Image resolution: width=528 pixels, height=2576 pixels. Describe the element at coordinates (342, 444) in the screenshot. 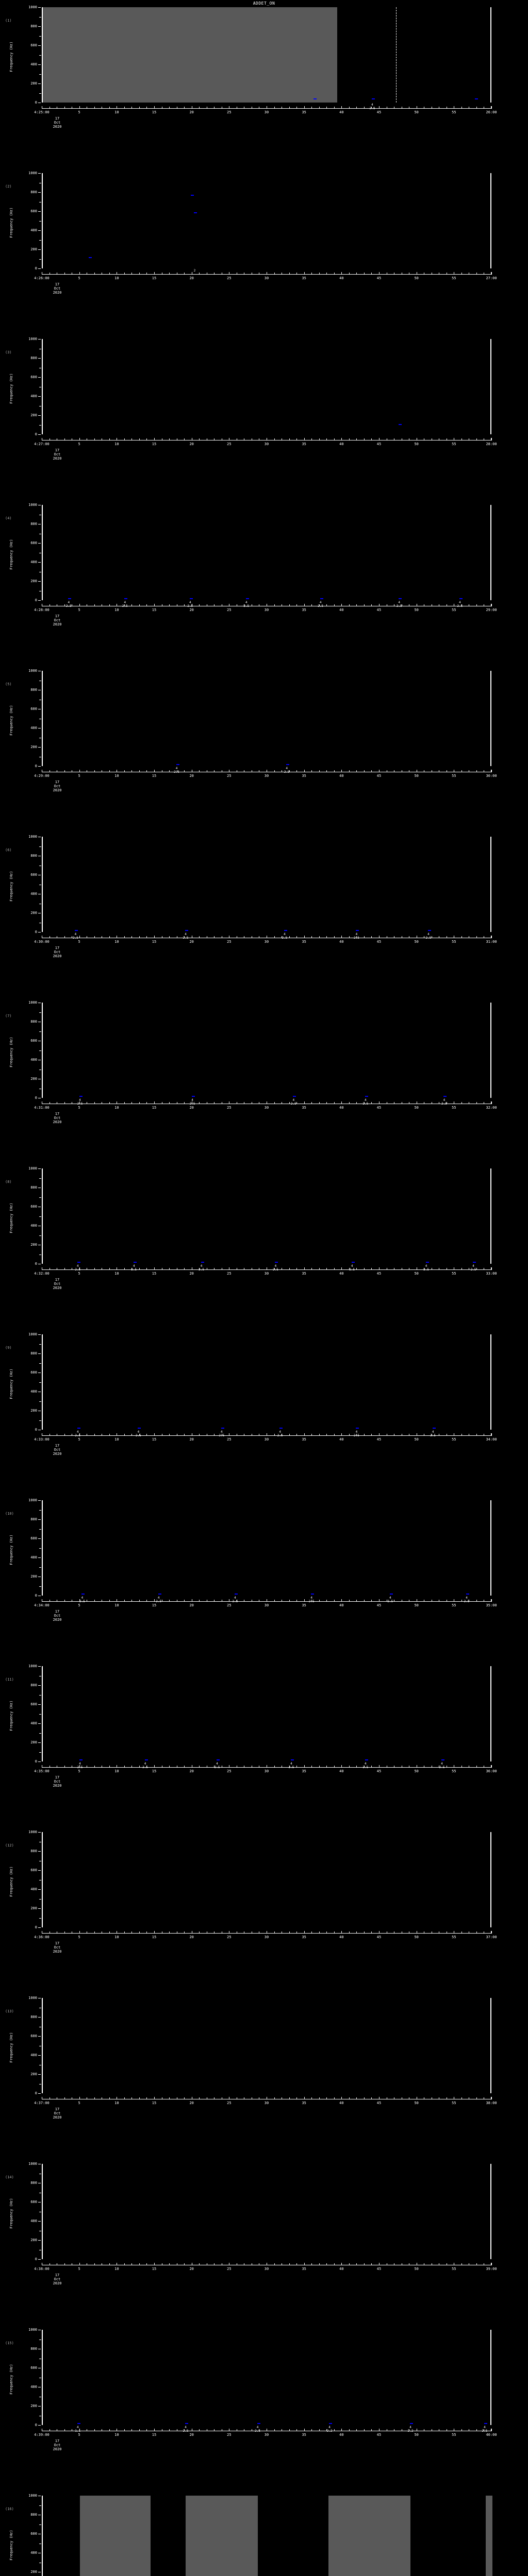

I see `x-tick-label: 40` at that location.